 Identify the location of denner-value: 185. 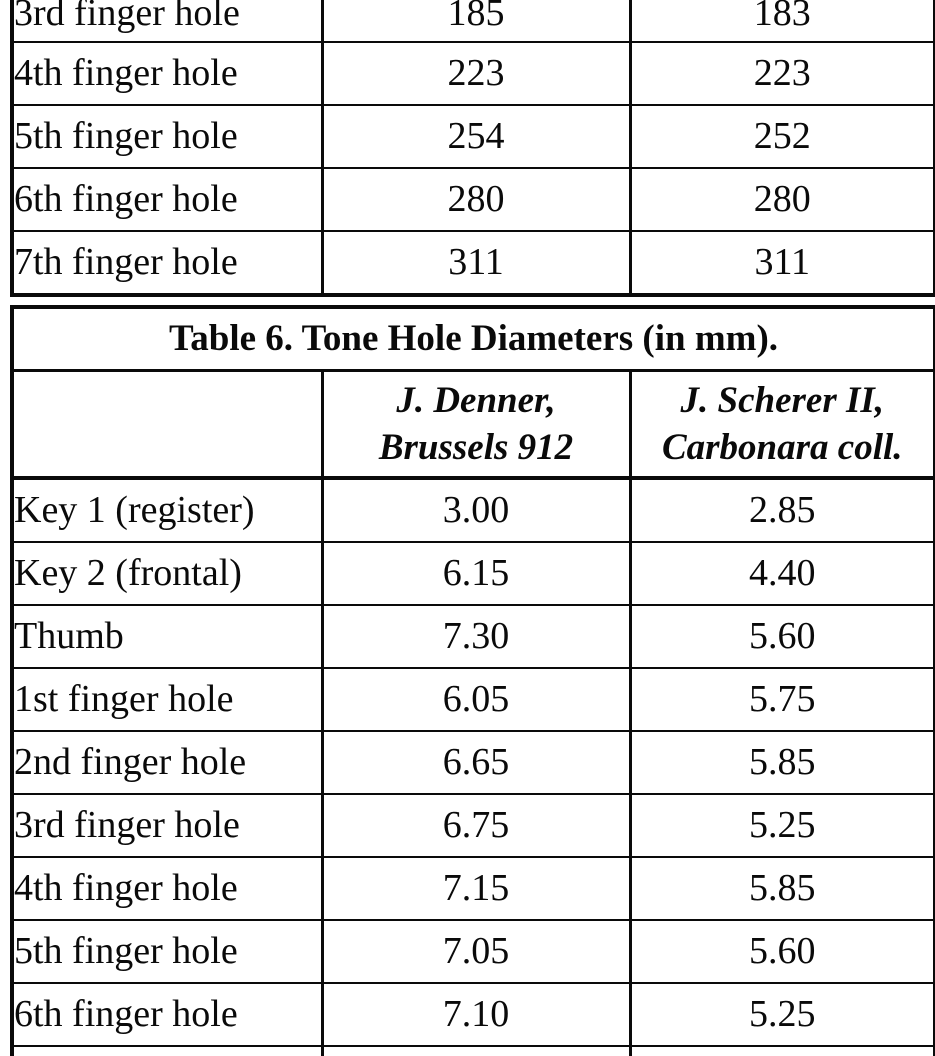
(476, 21).